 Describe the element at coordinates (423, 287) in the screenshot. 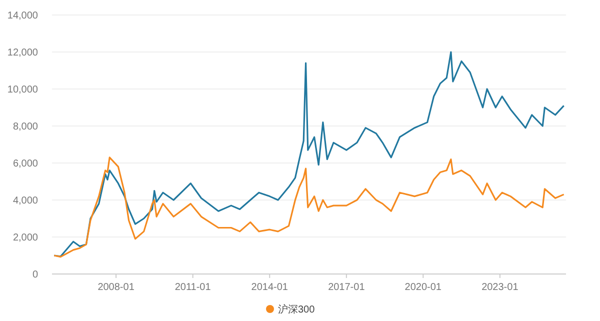

I see `x-tick-label: 2020-01` at that location.